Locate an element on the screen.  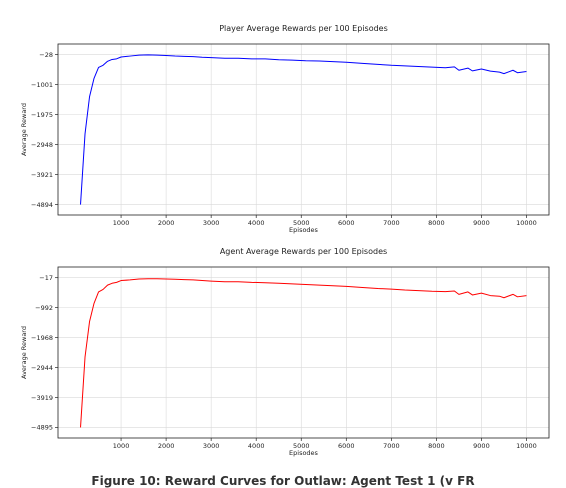
agent-y-tick-label: −4895 is located at coordinates (42, 428).